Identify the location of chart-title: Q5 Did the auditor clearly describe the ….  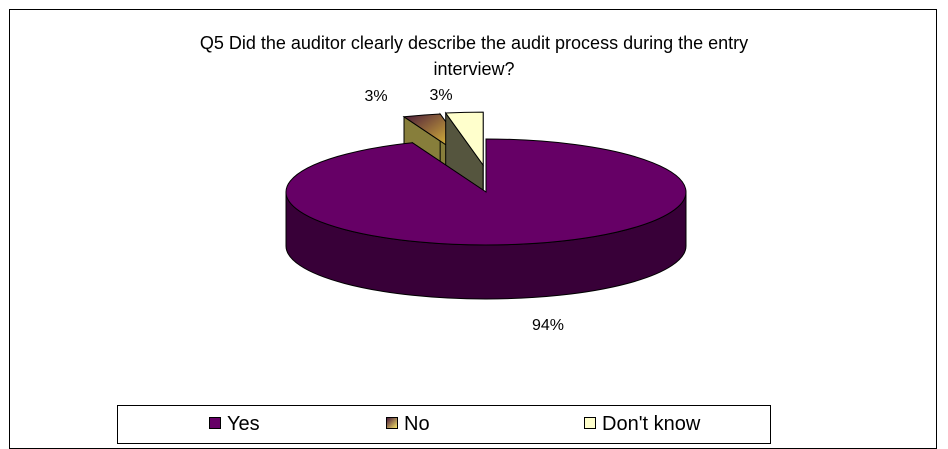
(474, 56).